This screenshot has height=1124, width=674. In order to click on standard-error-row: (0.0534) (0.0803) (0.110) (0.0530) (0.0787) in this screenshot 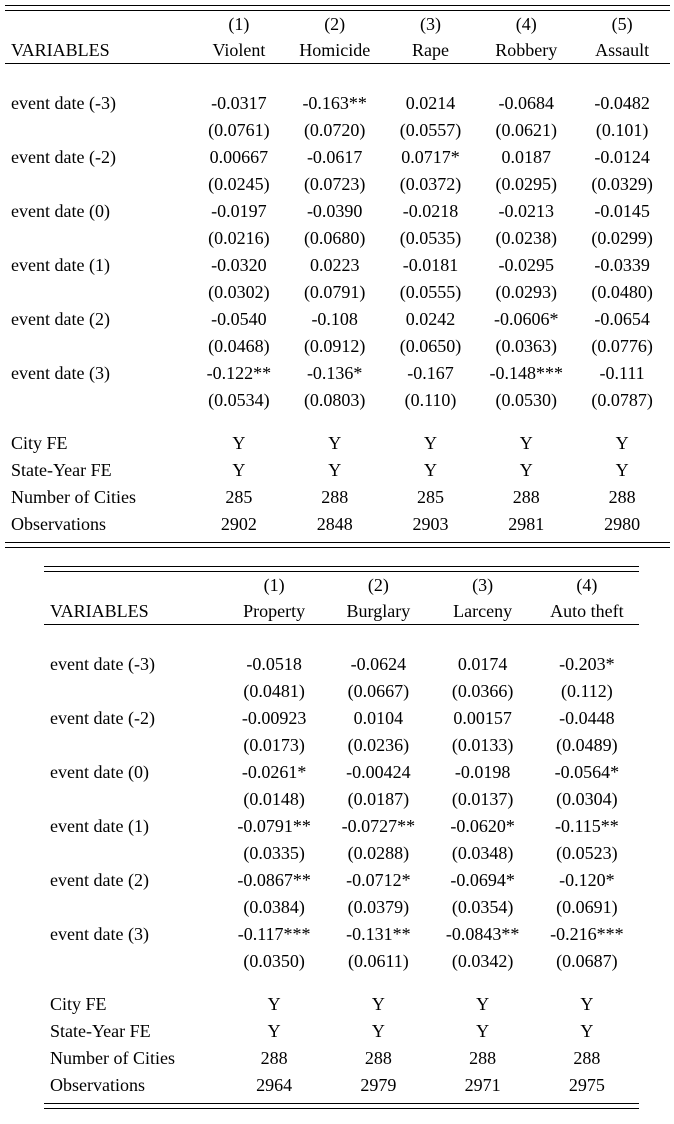, I will do `click(337, 400)`.